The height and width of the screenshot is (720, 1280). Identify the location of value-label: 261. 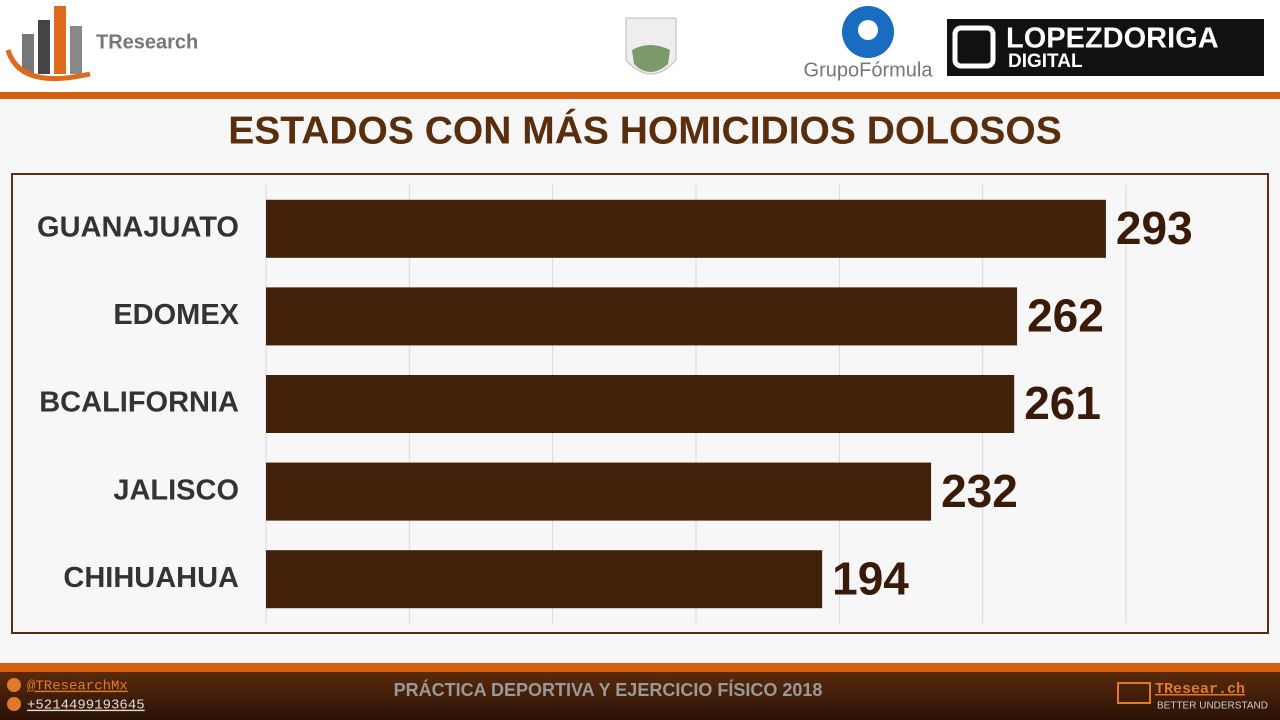
(1062, 403).